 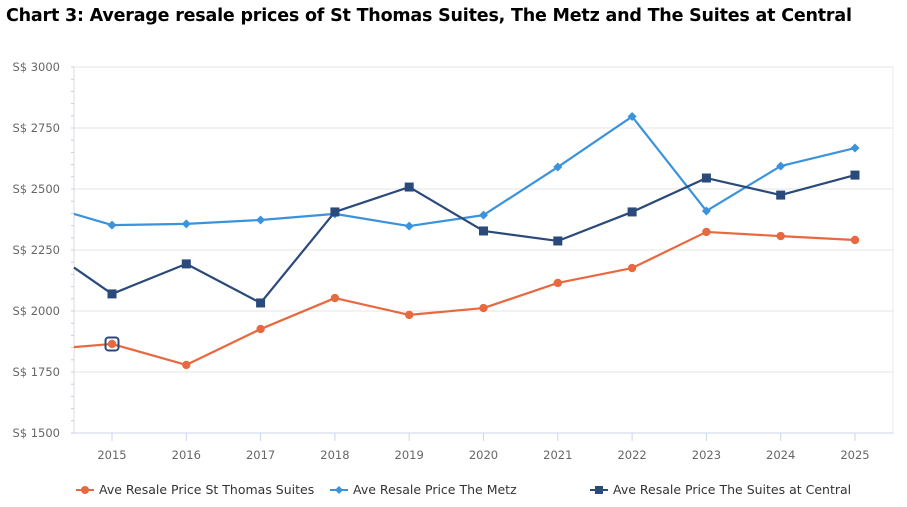 I want to click on x-tick-label: 2025, so click(x=854, y=455).